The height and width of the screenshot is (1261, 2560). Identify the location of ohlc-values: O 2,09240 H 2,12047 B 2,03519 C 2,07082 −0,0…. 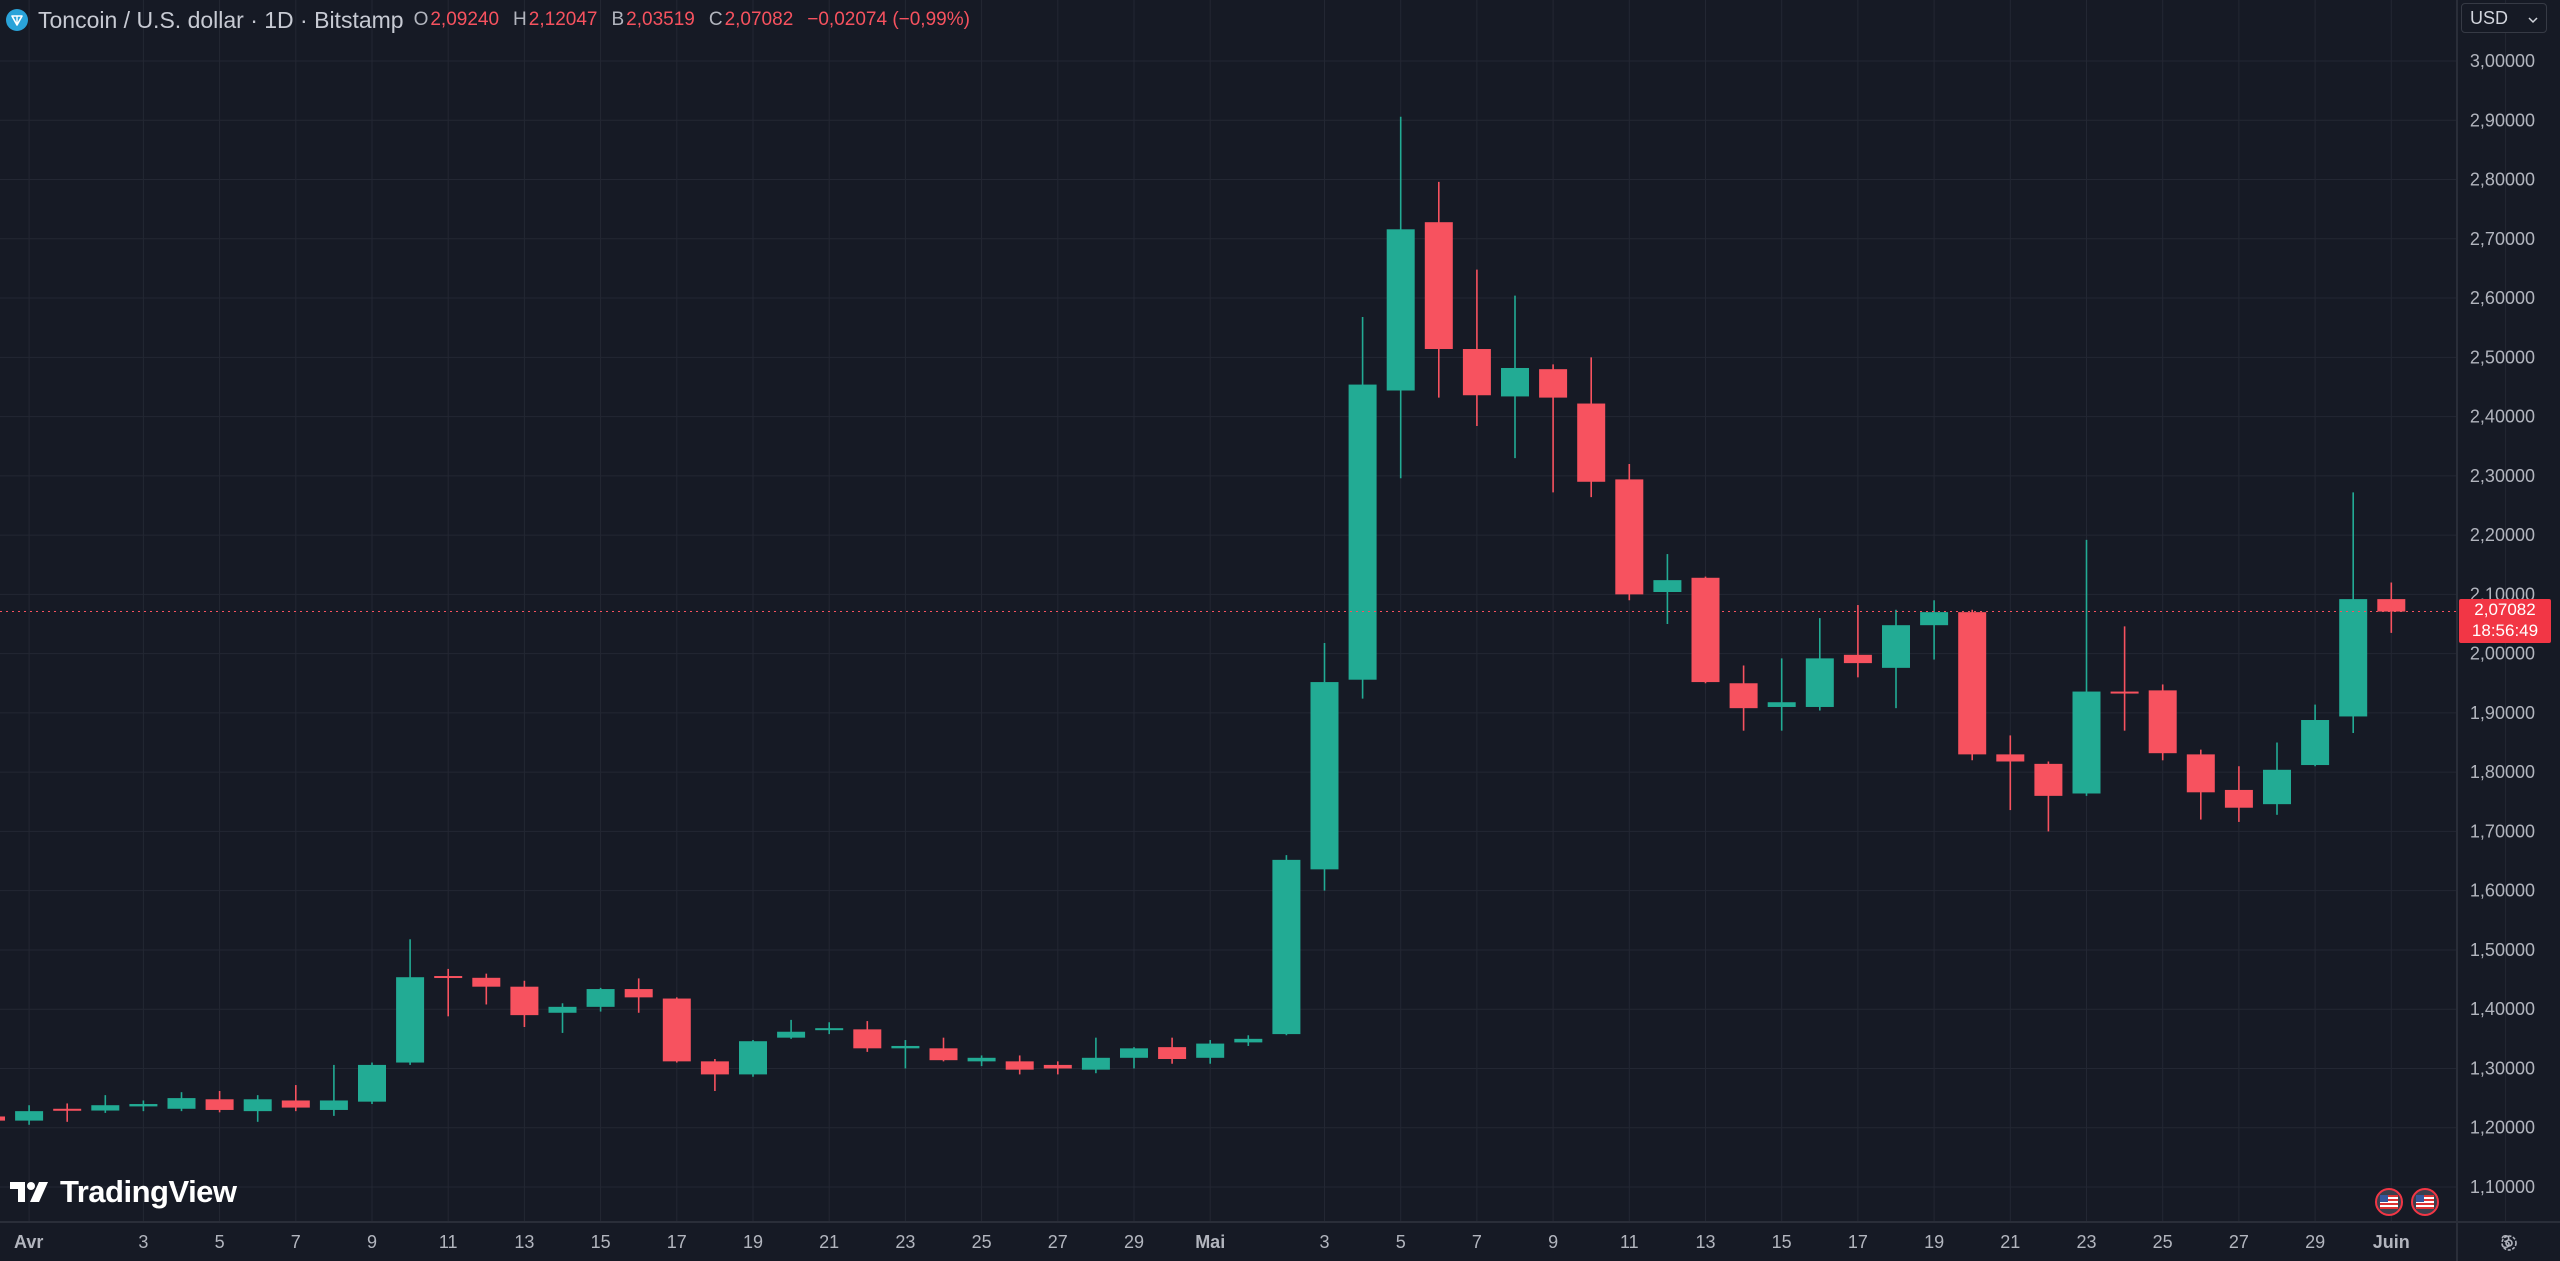
(692, 20).